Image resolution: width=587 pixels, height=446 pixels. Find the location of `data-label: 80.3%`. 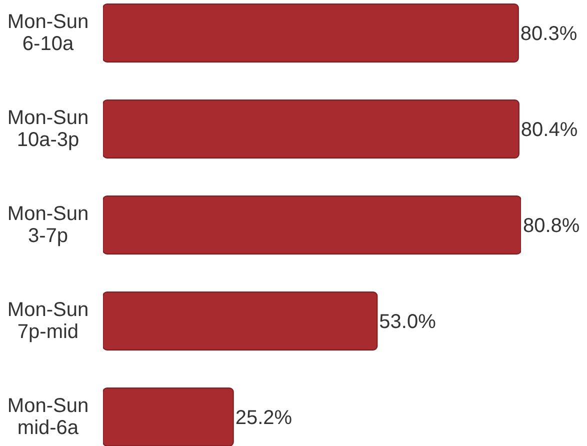

data-label: 80.3% is located at coordinates (549, 34).